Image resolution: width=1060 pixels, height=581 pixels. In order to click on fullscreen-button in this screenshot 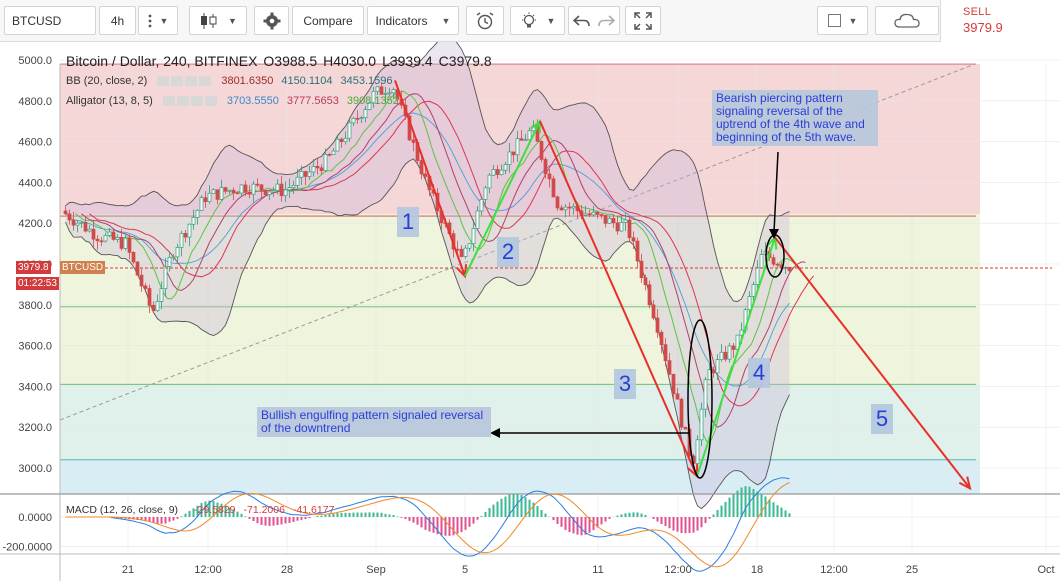, I will do `click(643, 20)`.